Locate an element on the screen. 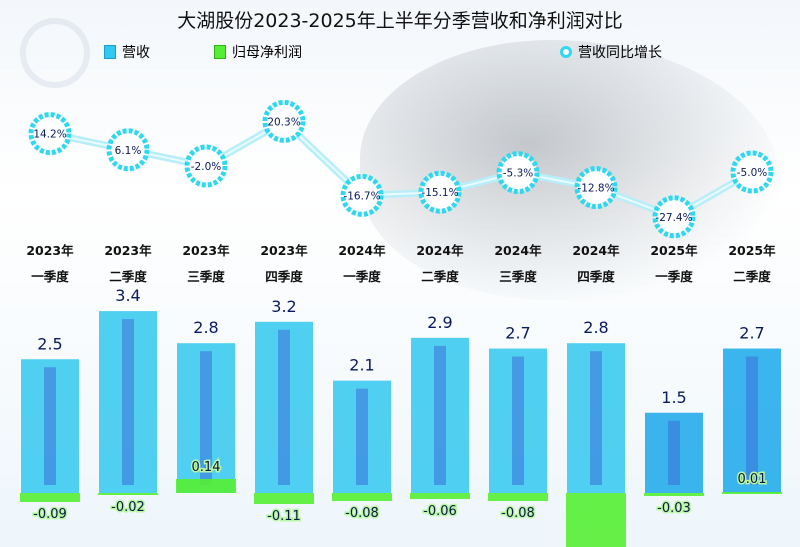 The image size is (800, 547). quarter-label: 2023年三季度 is located at coordinates (206, 264).